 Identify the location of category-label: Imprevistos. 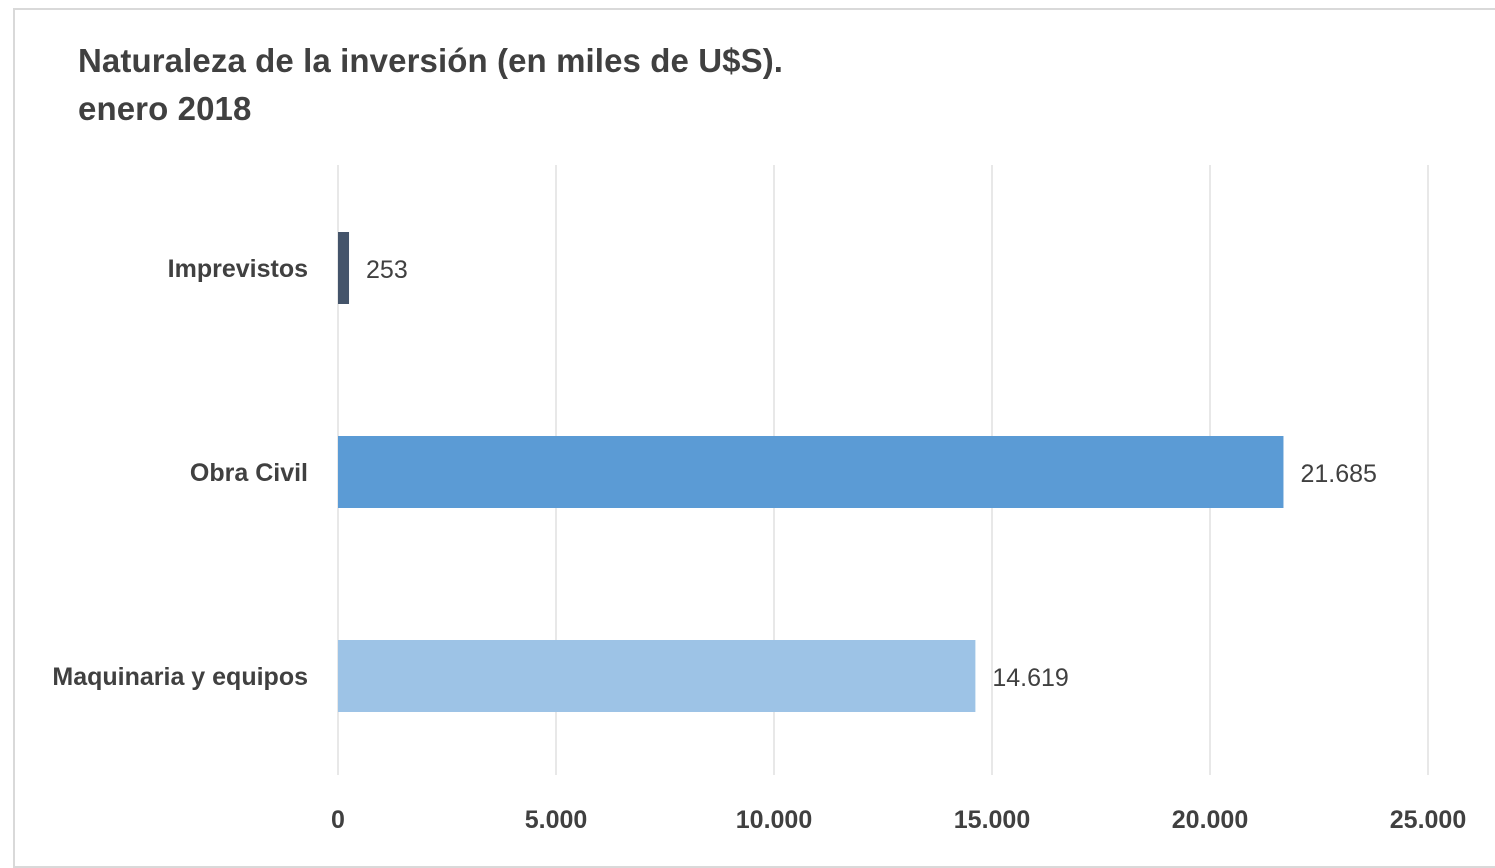
(238, 269).